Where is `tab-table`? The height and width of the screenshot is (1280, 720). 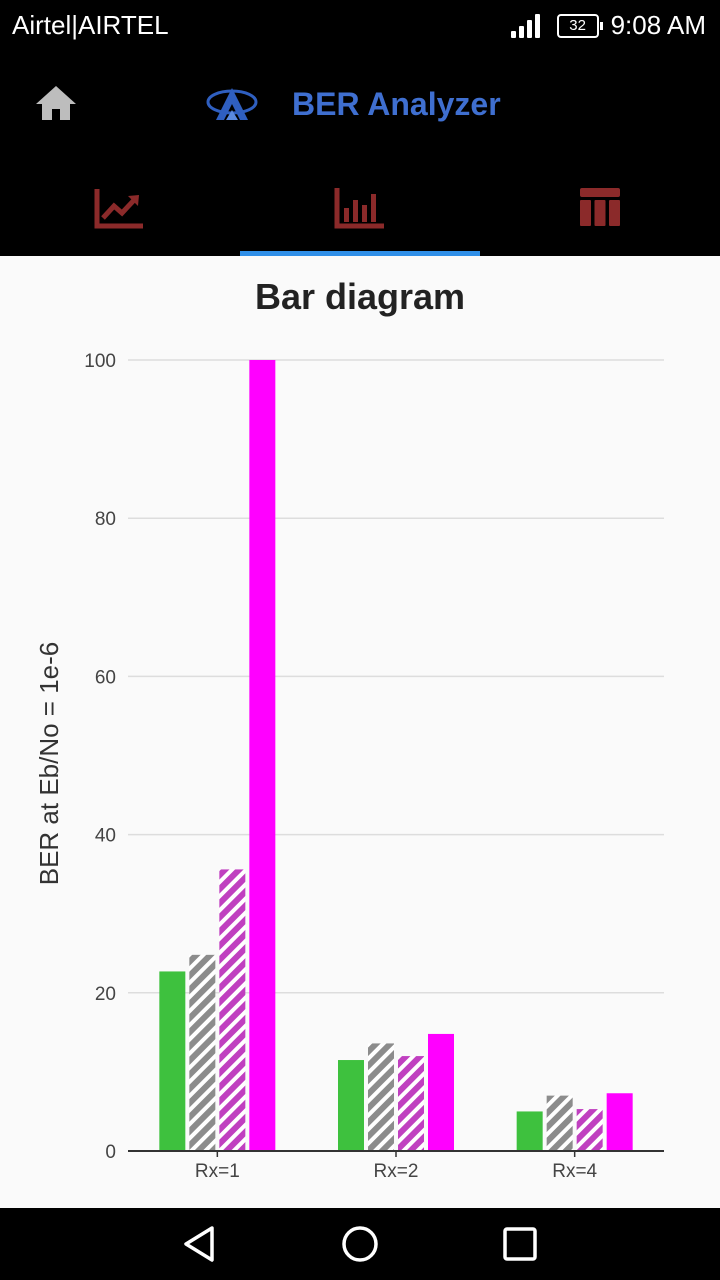 tab-table is located at coordinates (600, 208).